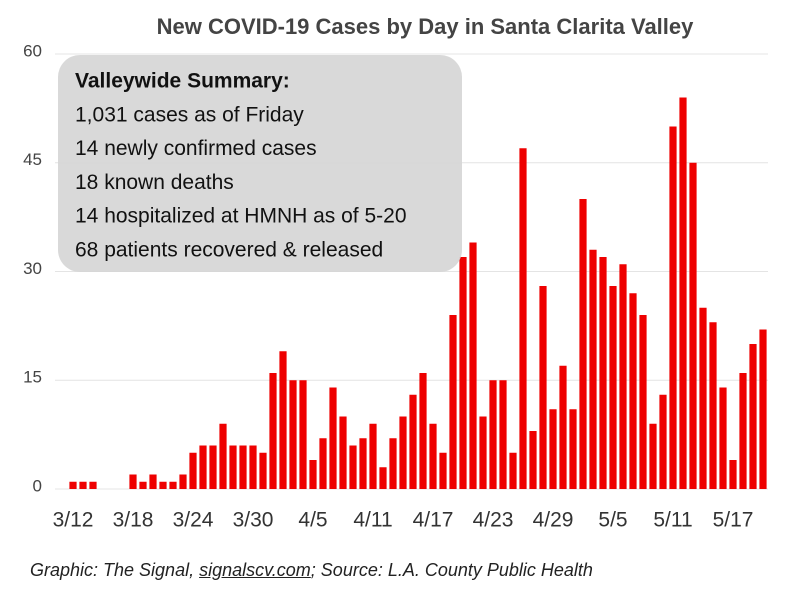  Describe the element at coordinates (433, 520) in the screenshot. I see `x-tick-label: 4/17` at that location.